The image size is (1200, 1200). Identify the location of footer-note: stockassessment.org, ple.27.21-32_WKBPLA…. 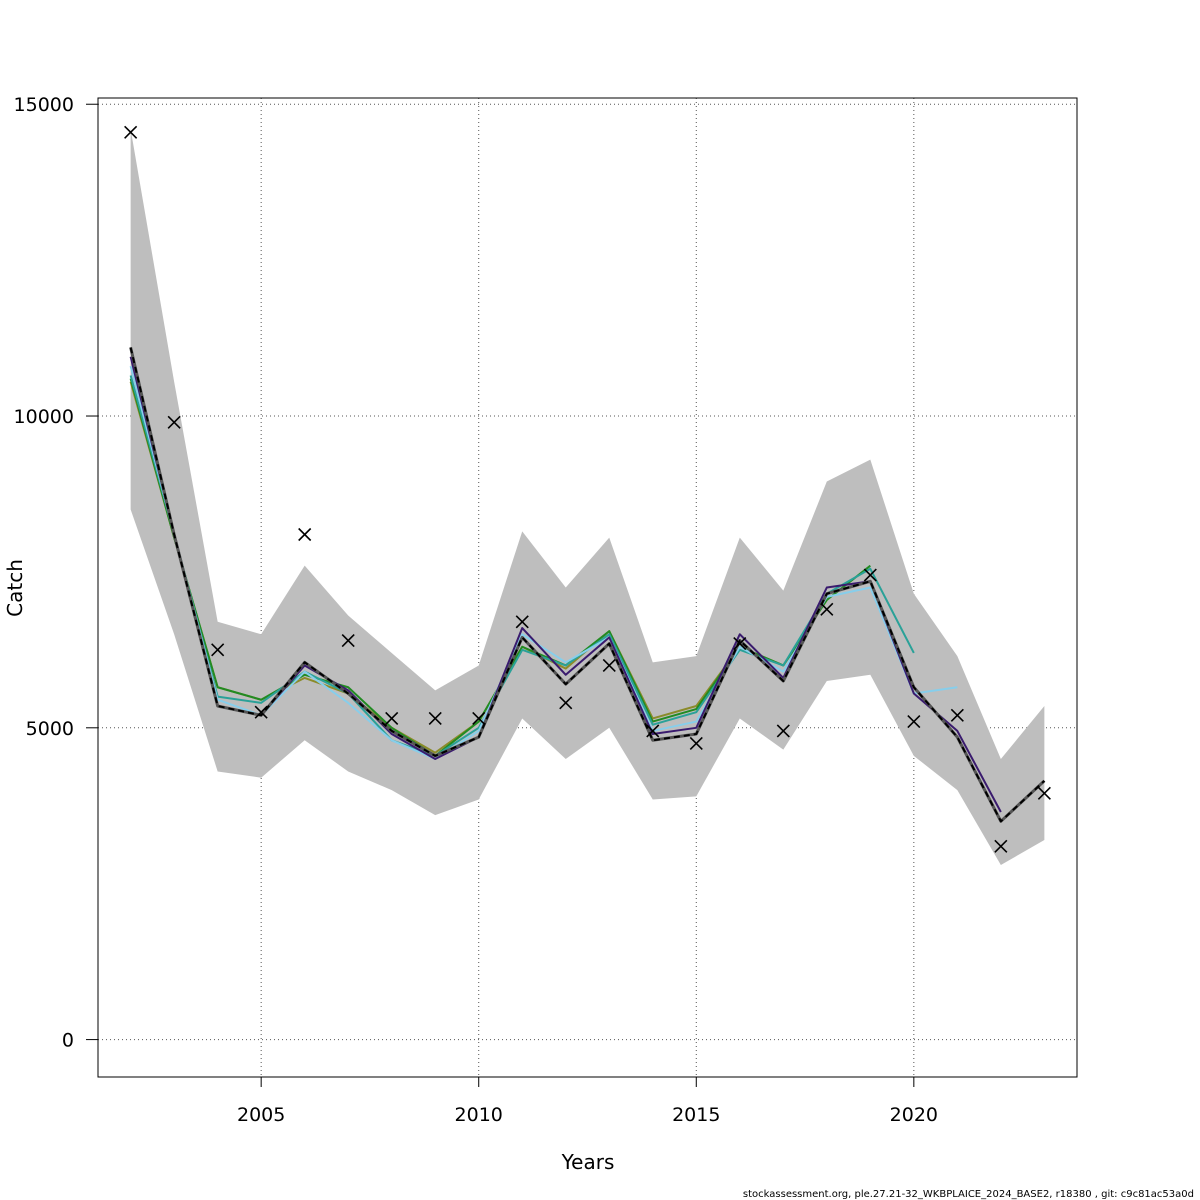
(968, 1194).